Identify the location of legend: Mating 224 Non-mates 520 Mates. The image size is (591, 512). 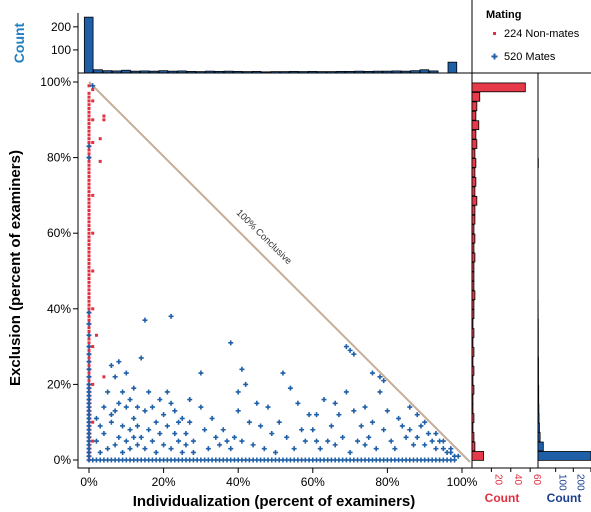
(531, 37).